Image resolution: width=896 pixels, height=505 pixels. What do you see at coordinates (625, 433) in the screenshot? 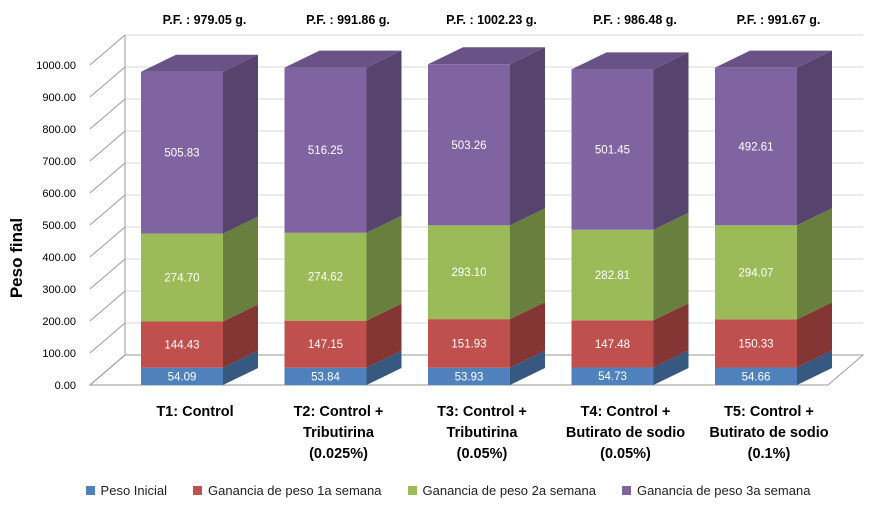
I see `x-category-label: Butirato de sodio` at bounding box center [625, 433].